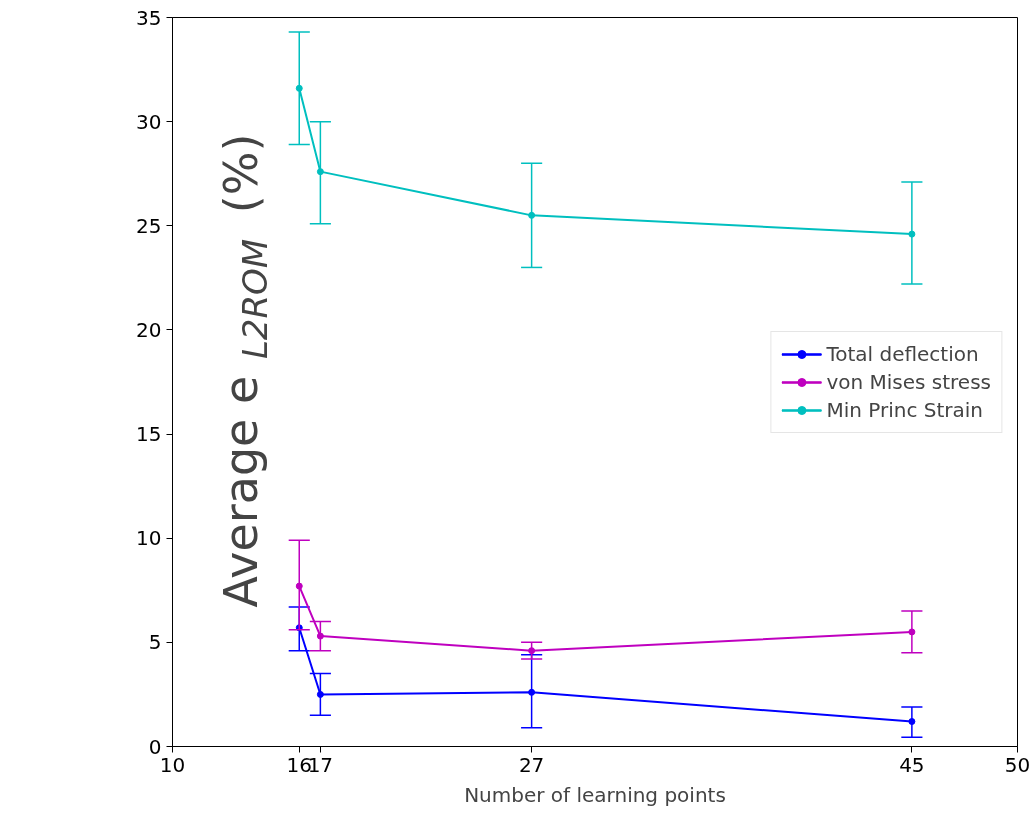  Describe the element at coordinates (155, 746) in the screenshot. I see `y-tick-label: 0` at that location.